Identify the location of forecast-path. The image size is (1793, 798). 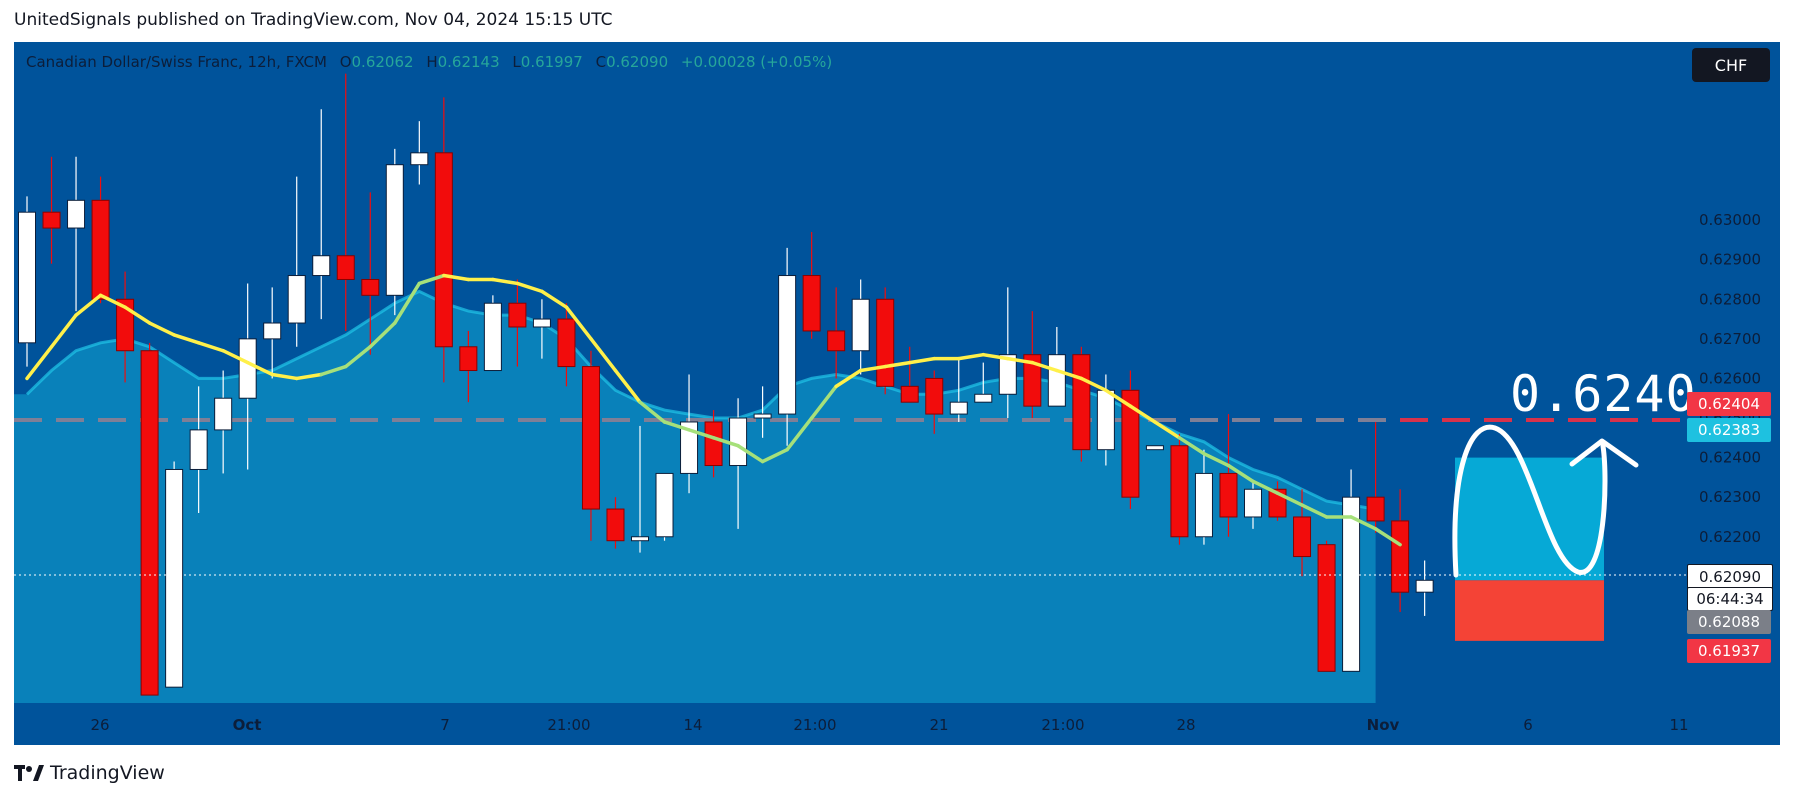
(1530, 501).